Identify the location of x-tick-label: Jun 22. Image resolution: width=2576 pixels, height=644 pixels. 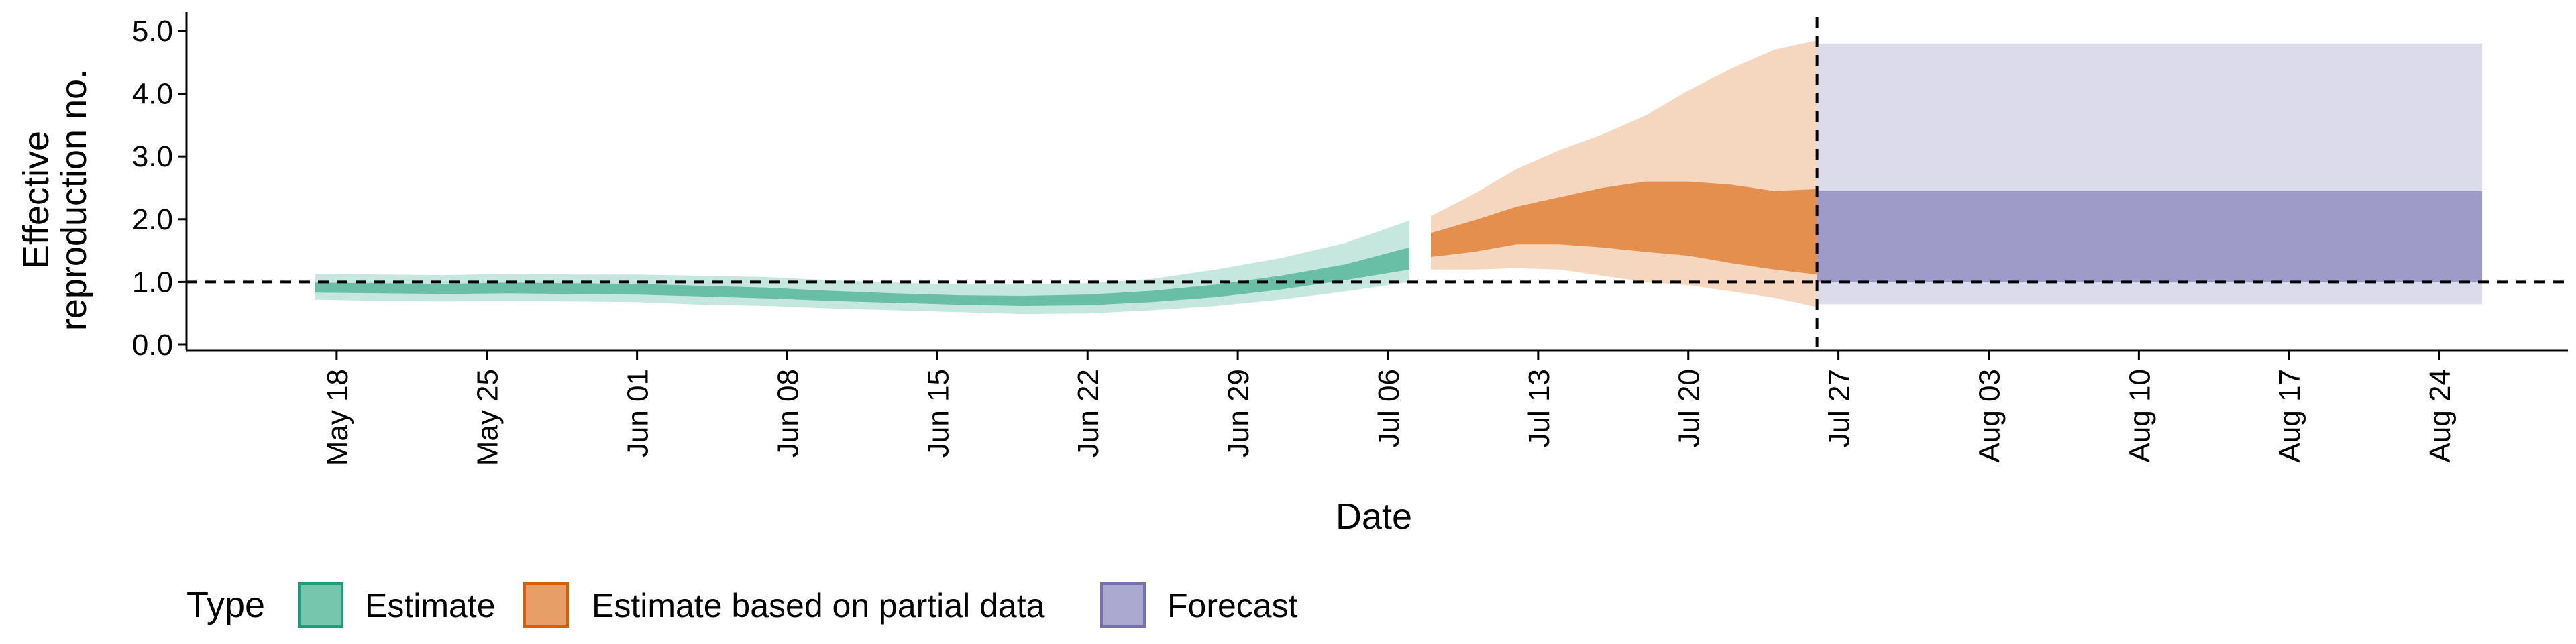
(1088, 413).